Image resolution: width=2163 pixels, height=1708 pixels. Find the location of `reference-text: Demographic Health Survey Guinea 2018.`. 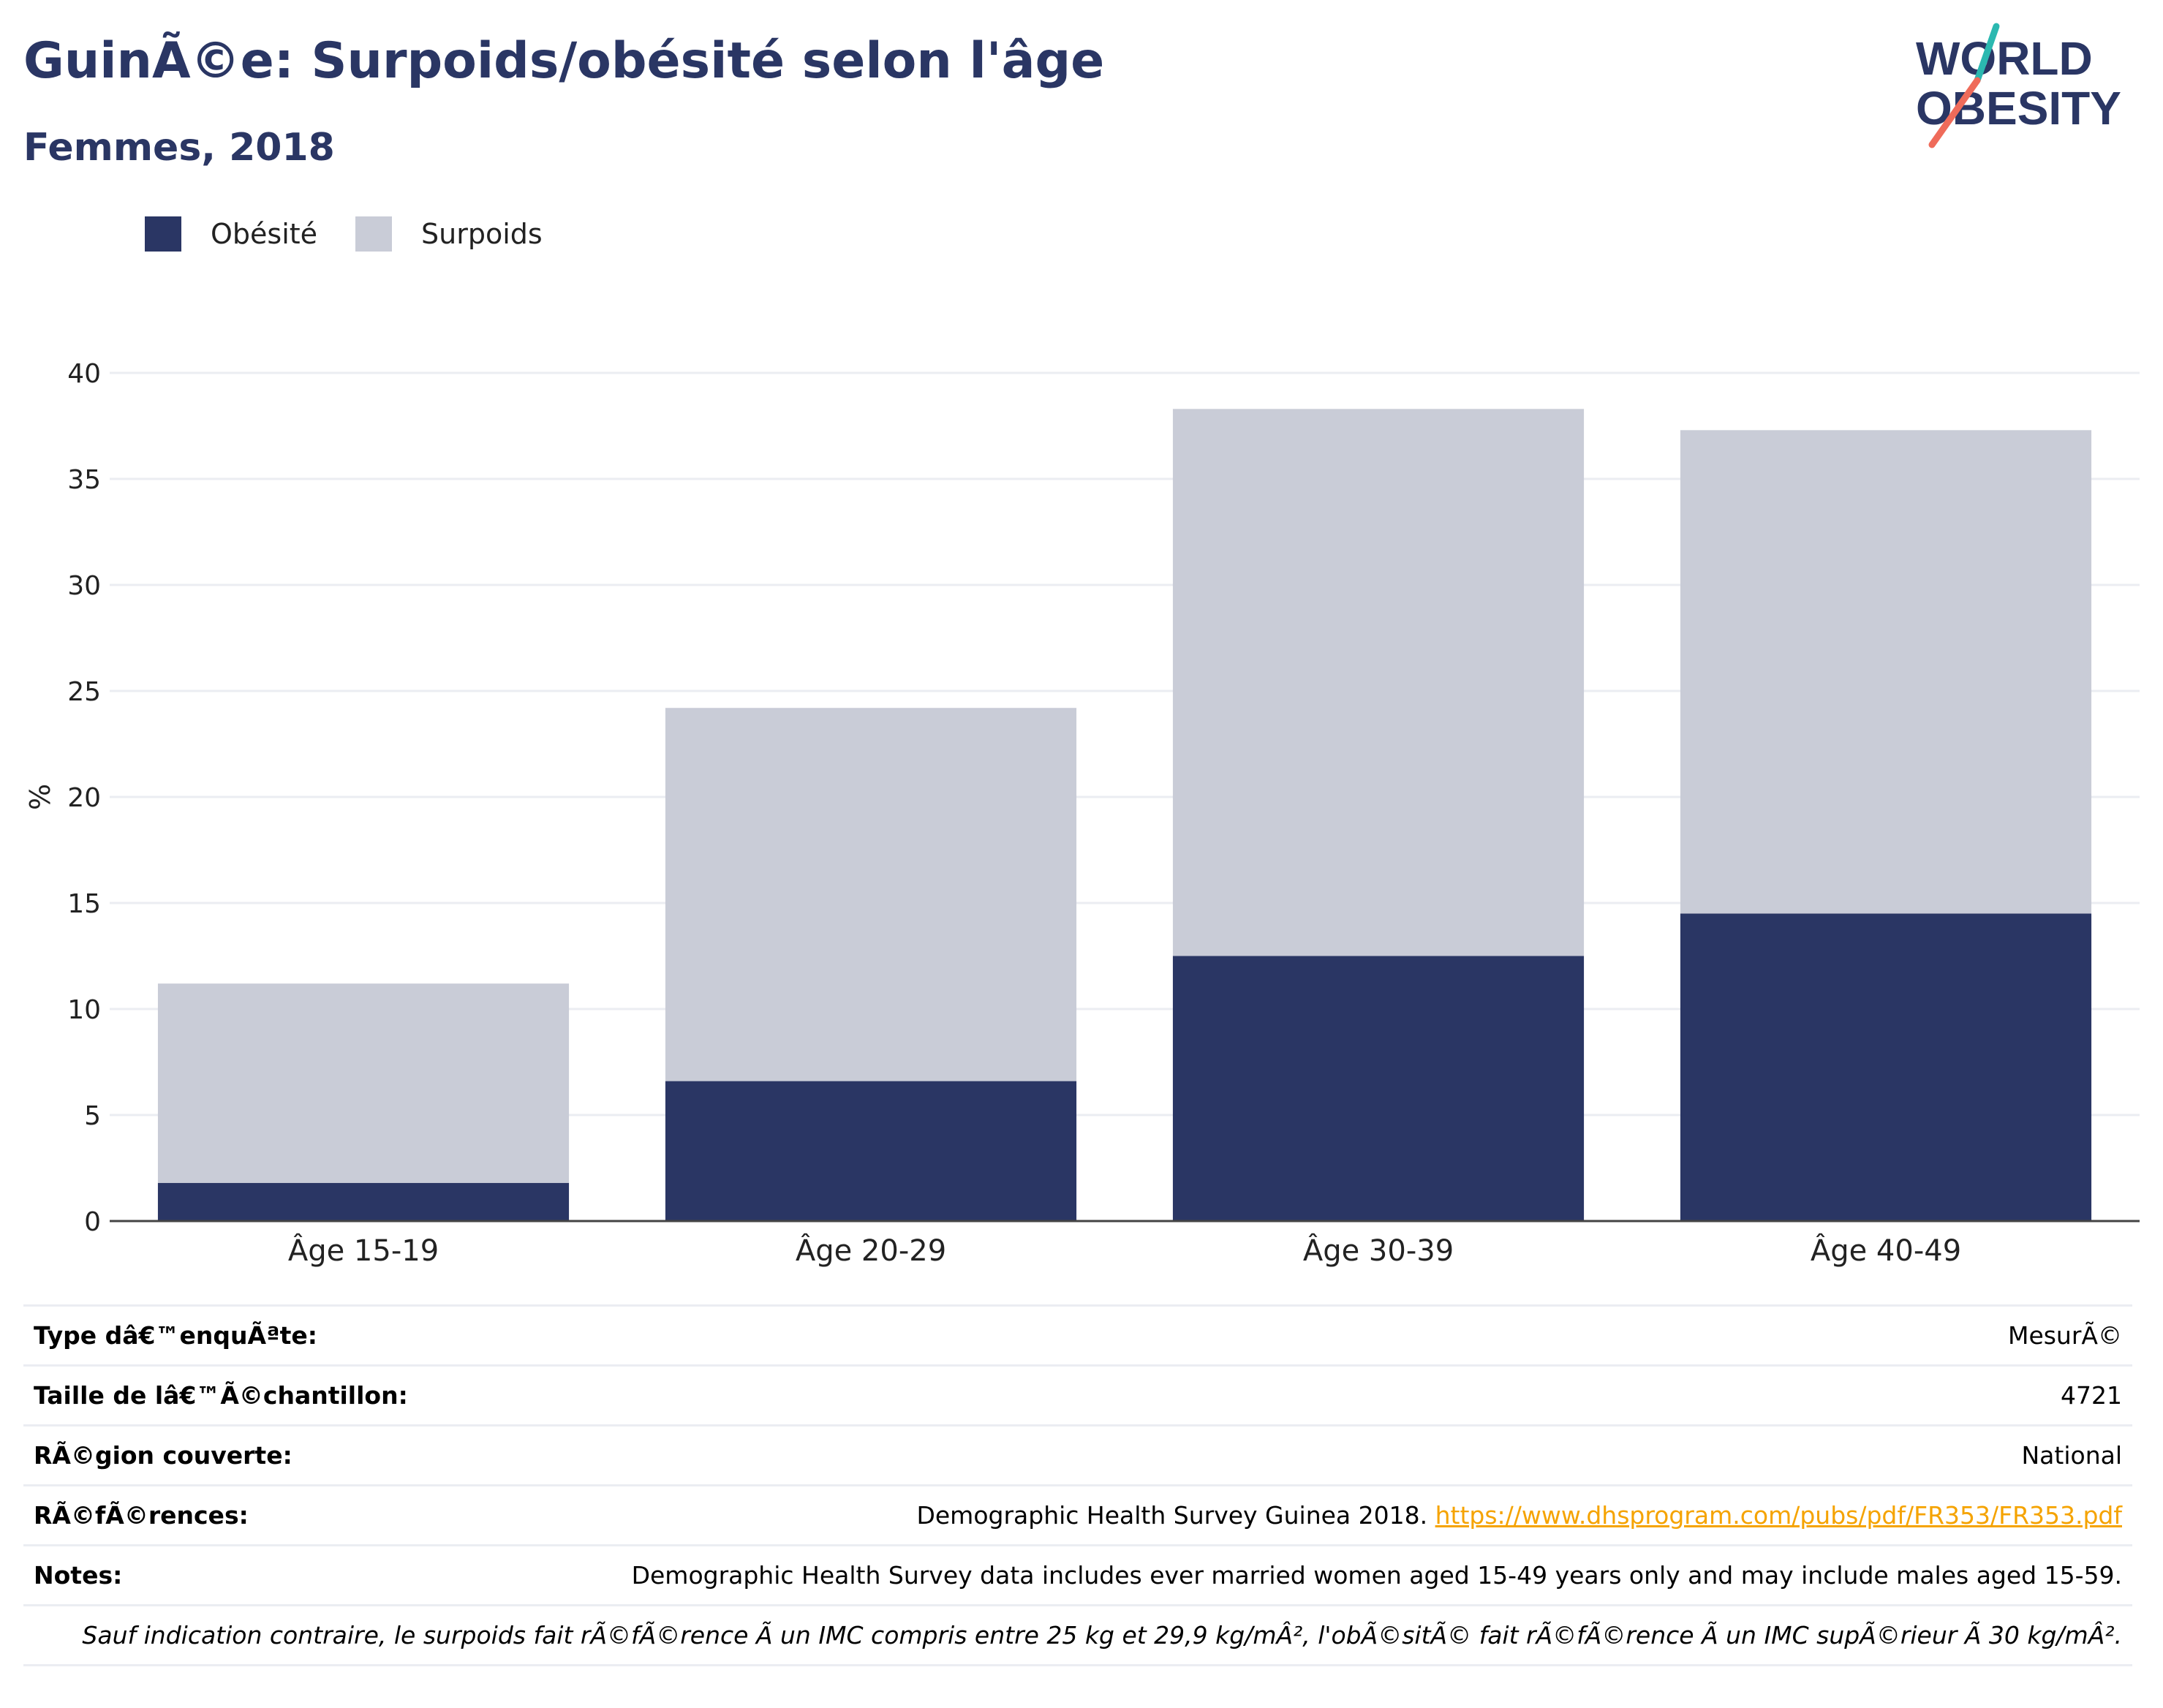

reference-text: Demographic Health Survey Guinea 2018. is located at coordinates (1172, 1515).